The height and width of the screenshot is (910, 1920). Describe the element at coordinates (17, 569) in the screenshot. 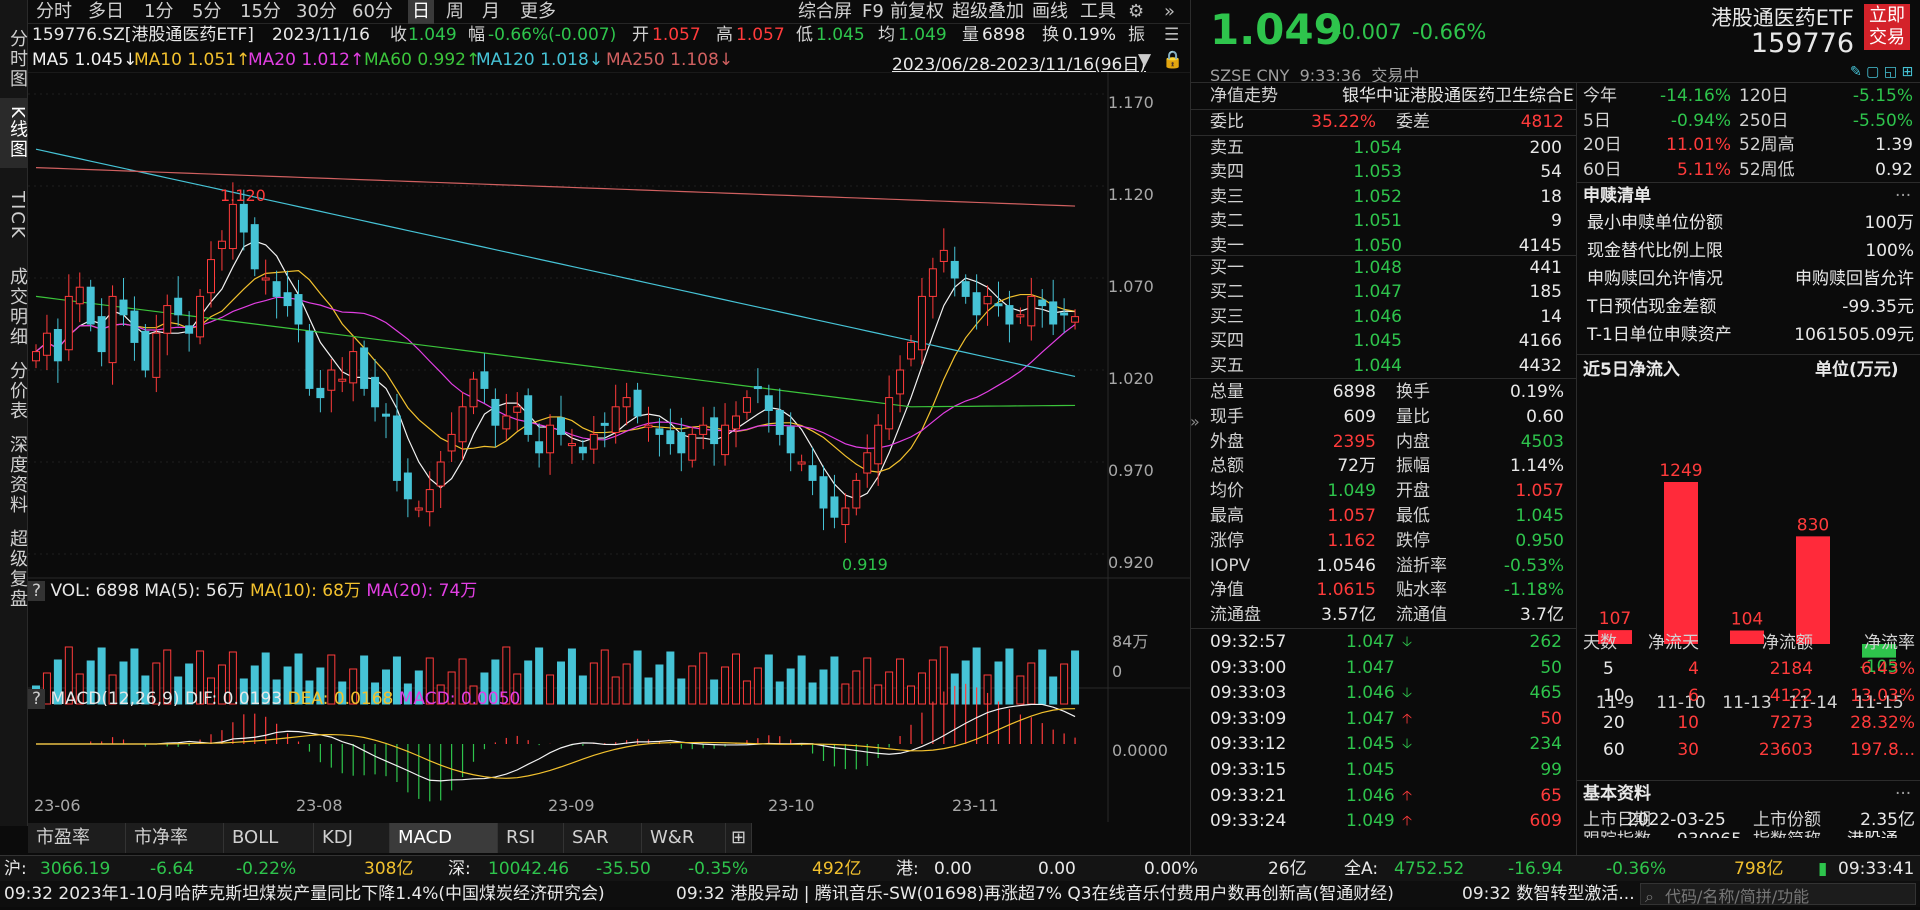

I see `nav-tab-super-review: 超级复盘` at that location.